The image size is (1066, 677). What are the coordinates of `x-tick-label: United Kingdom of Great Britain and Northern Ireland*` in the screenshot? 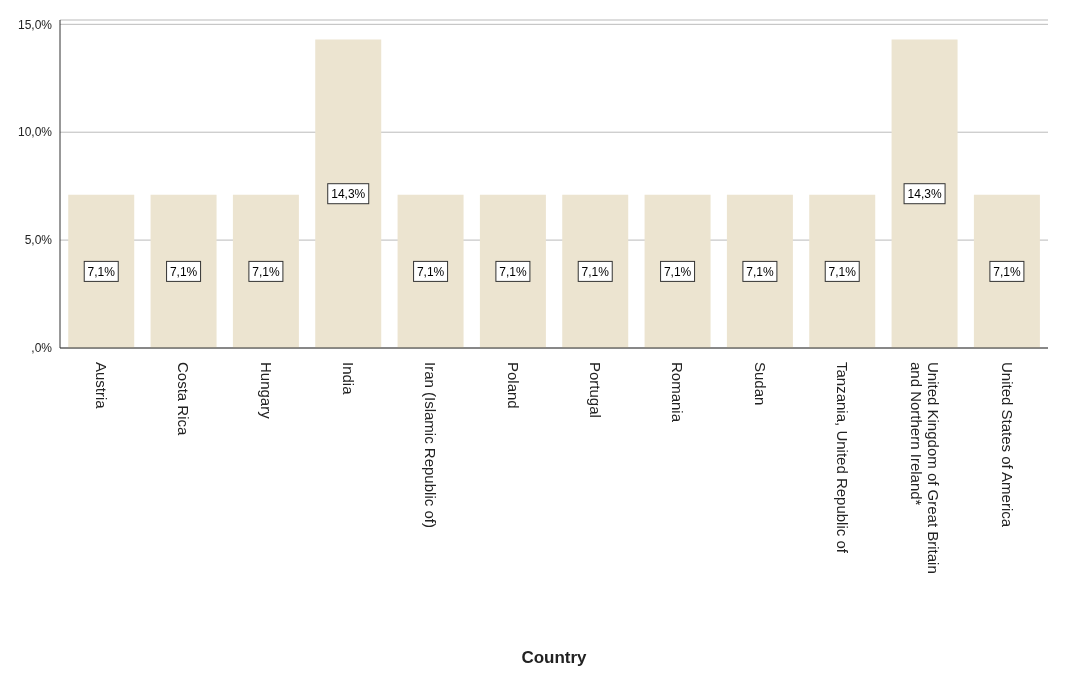 It's located at (924, 468).